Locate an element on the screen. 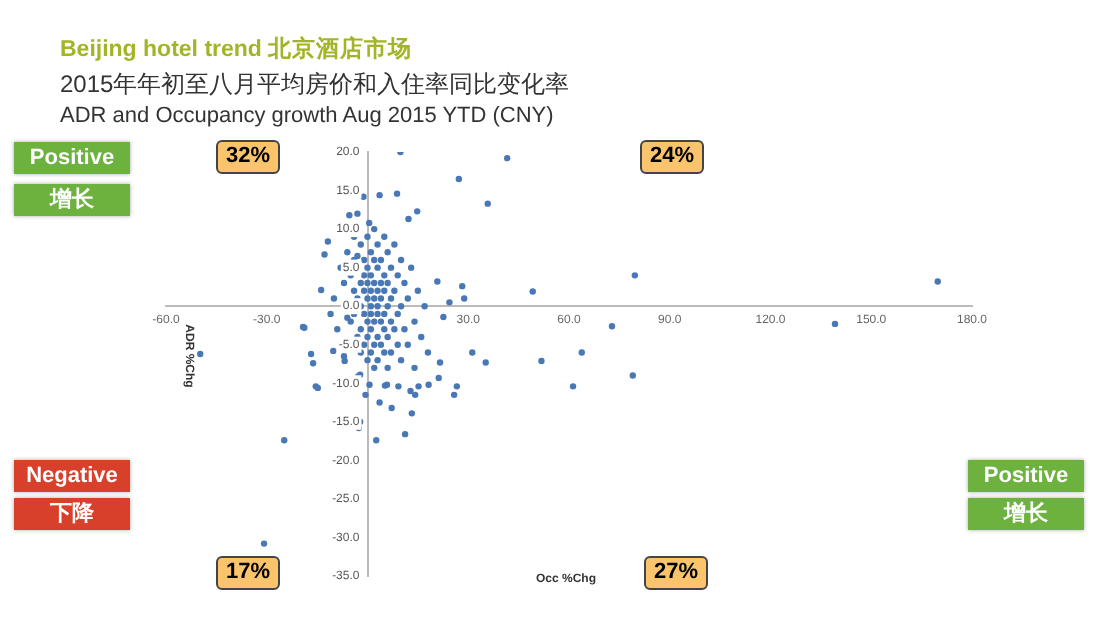 This screenshot has width=1098, height=618. chart-title: Beijing hotel trend 北京酒店市场 is located at coordinates (236, 49).